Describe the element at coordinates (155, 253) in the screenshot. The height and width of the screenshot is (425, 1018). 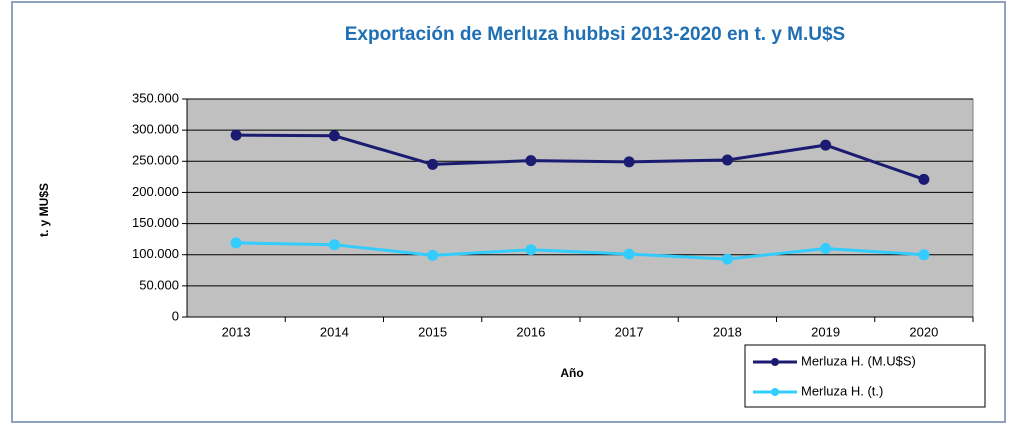
I see `y-tick-label: 100.000` at that location.